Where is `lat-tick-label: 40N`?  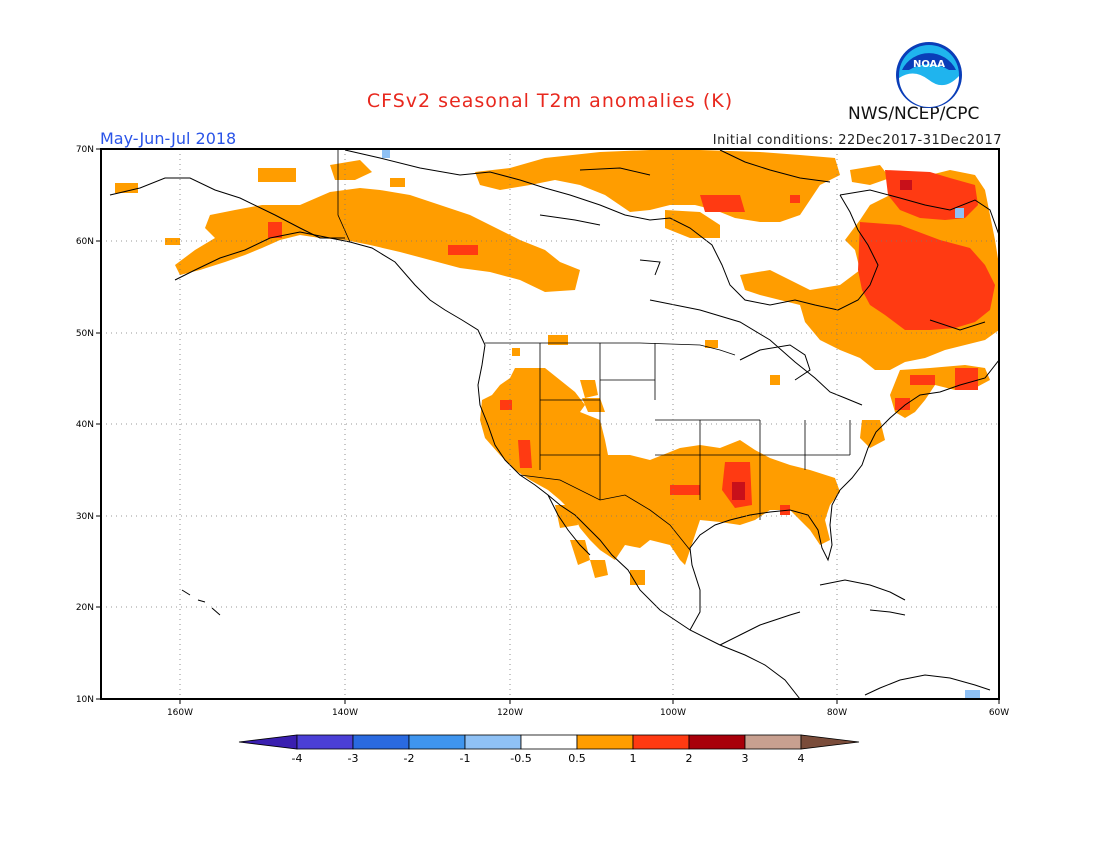
lat-tick-label: 40N is located at coordinates (85, 425).